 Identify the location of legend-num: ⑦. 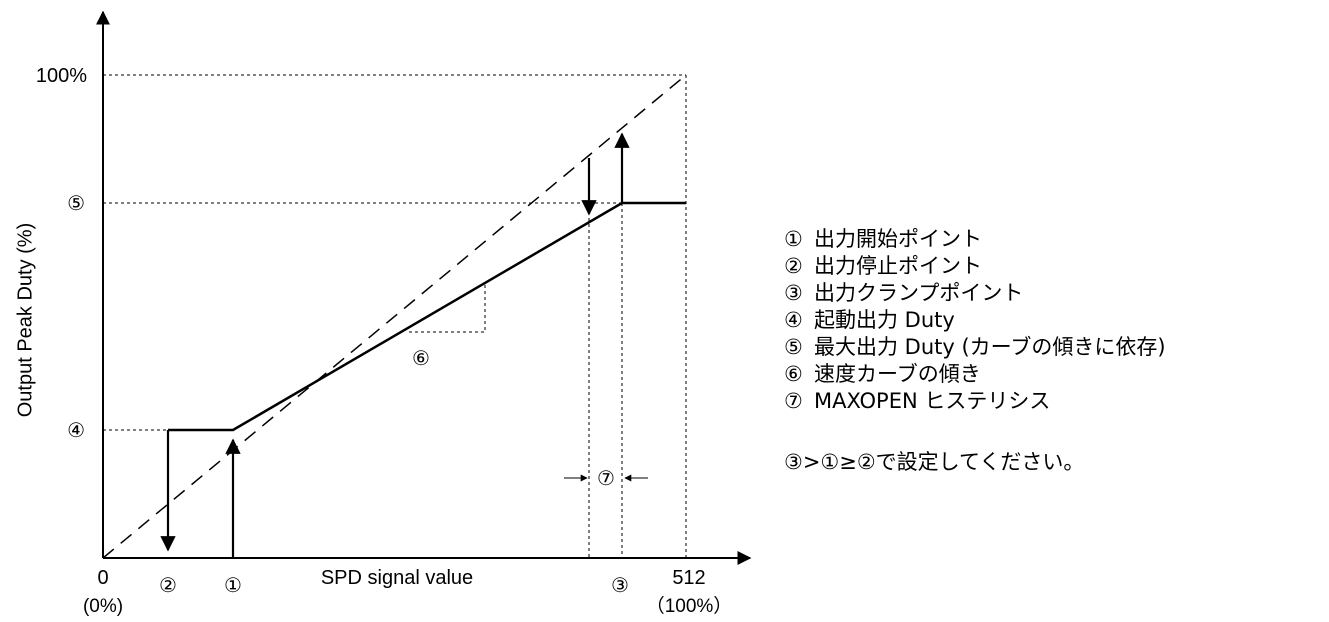
(793, 401).